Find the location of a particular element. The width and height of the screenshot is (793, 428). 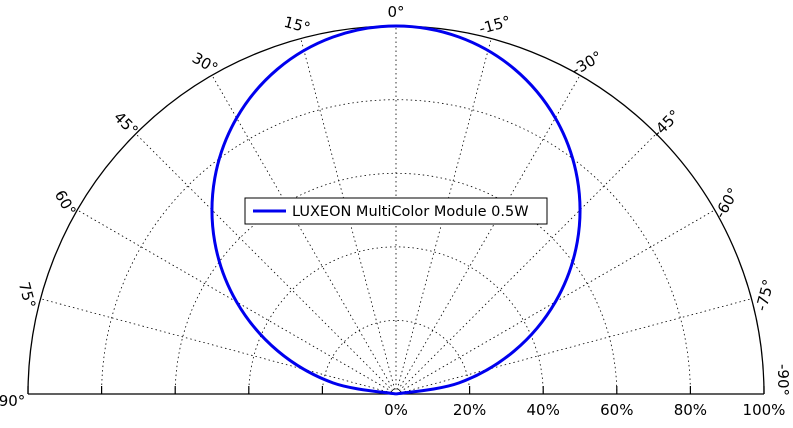

legend: LUXEON MultiColor Module 0.5W is located at coordinates (396, 211).